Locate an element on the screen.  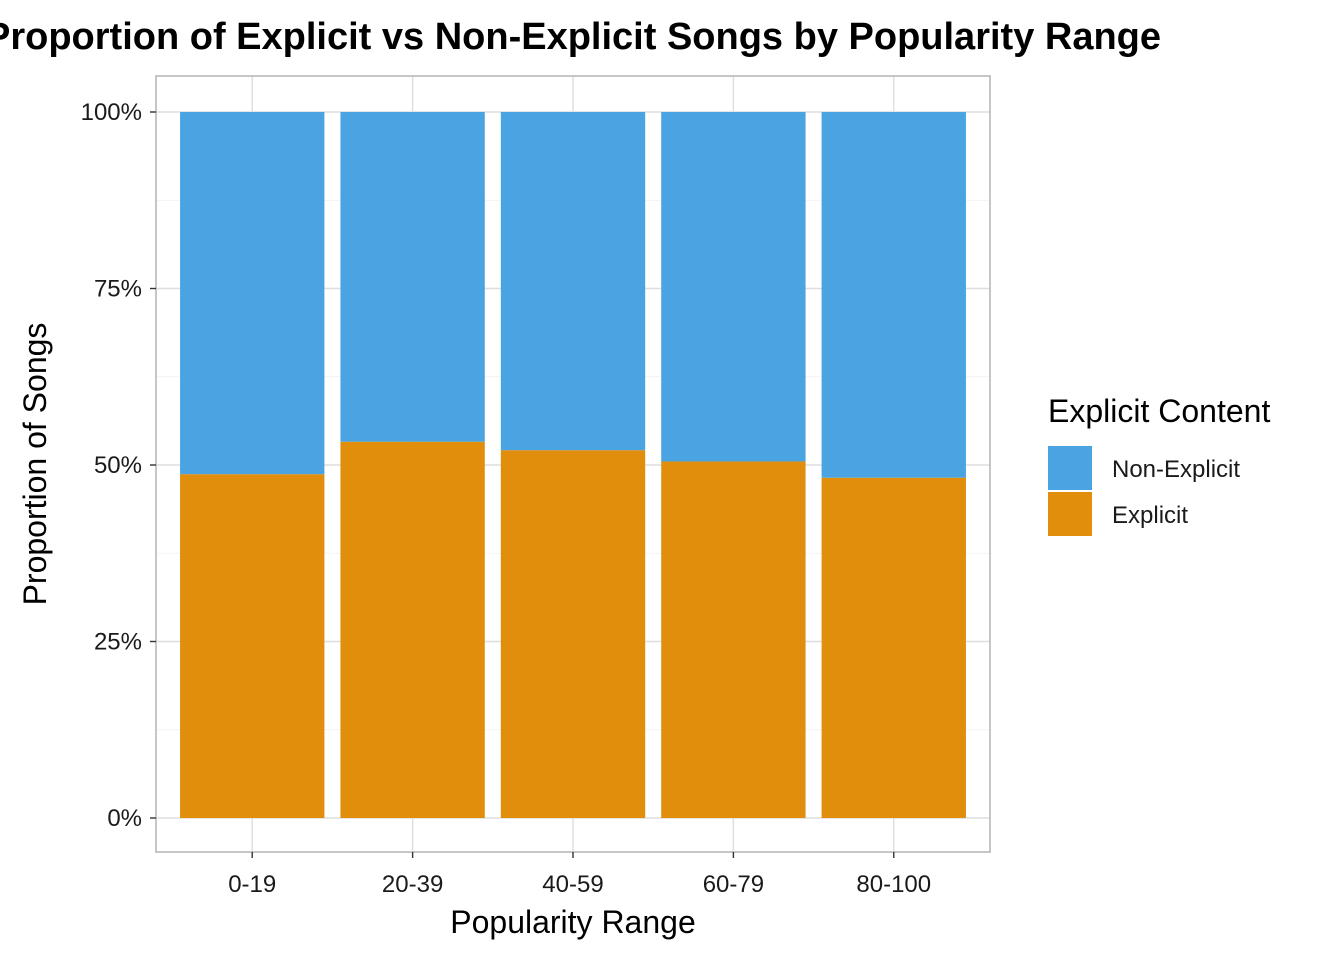
x-tick-label: 80-100 is located at coordinates (893, 884).